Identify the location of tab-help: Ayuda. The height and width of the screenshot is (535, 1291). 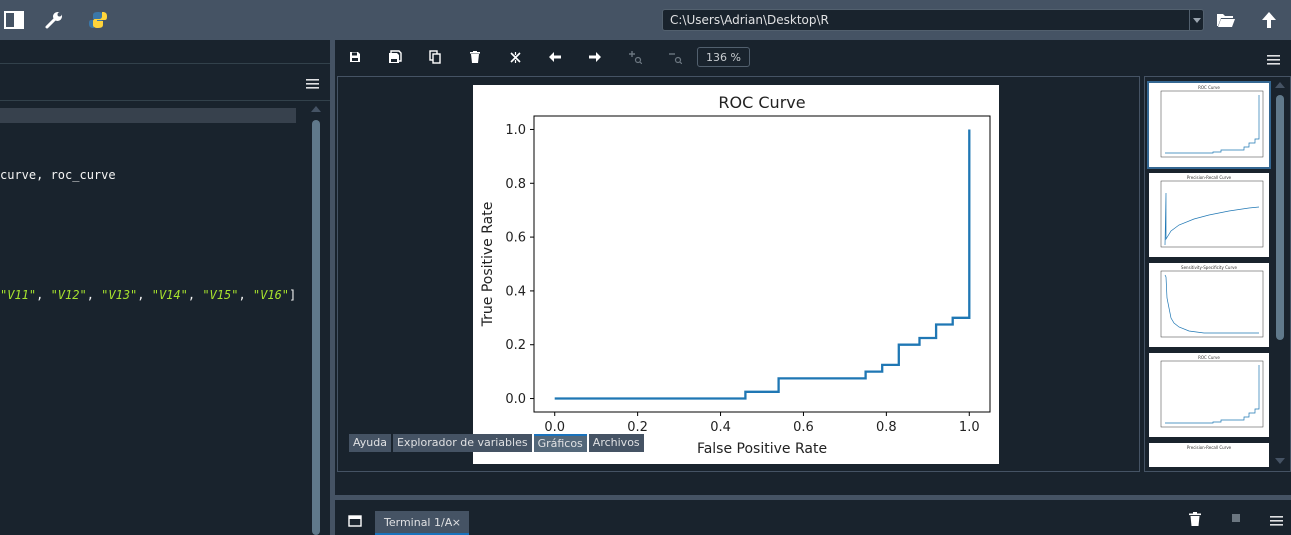
(370, 443).